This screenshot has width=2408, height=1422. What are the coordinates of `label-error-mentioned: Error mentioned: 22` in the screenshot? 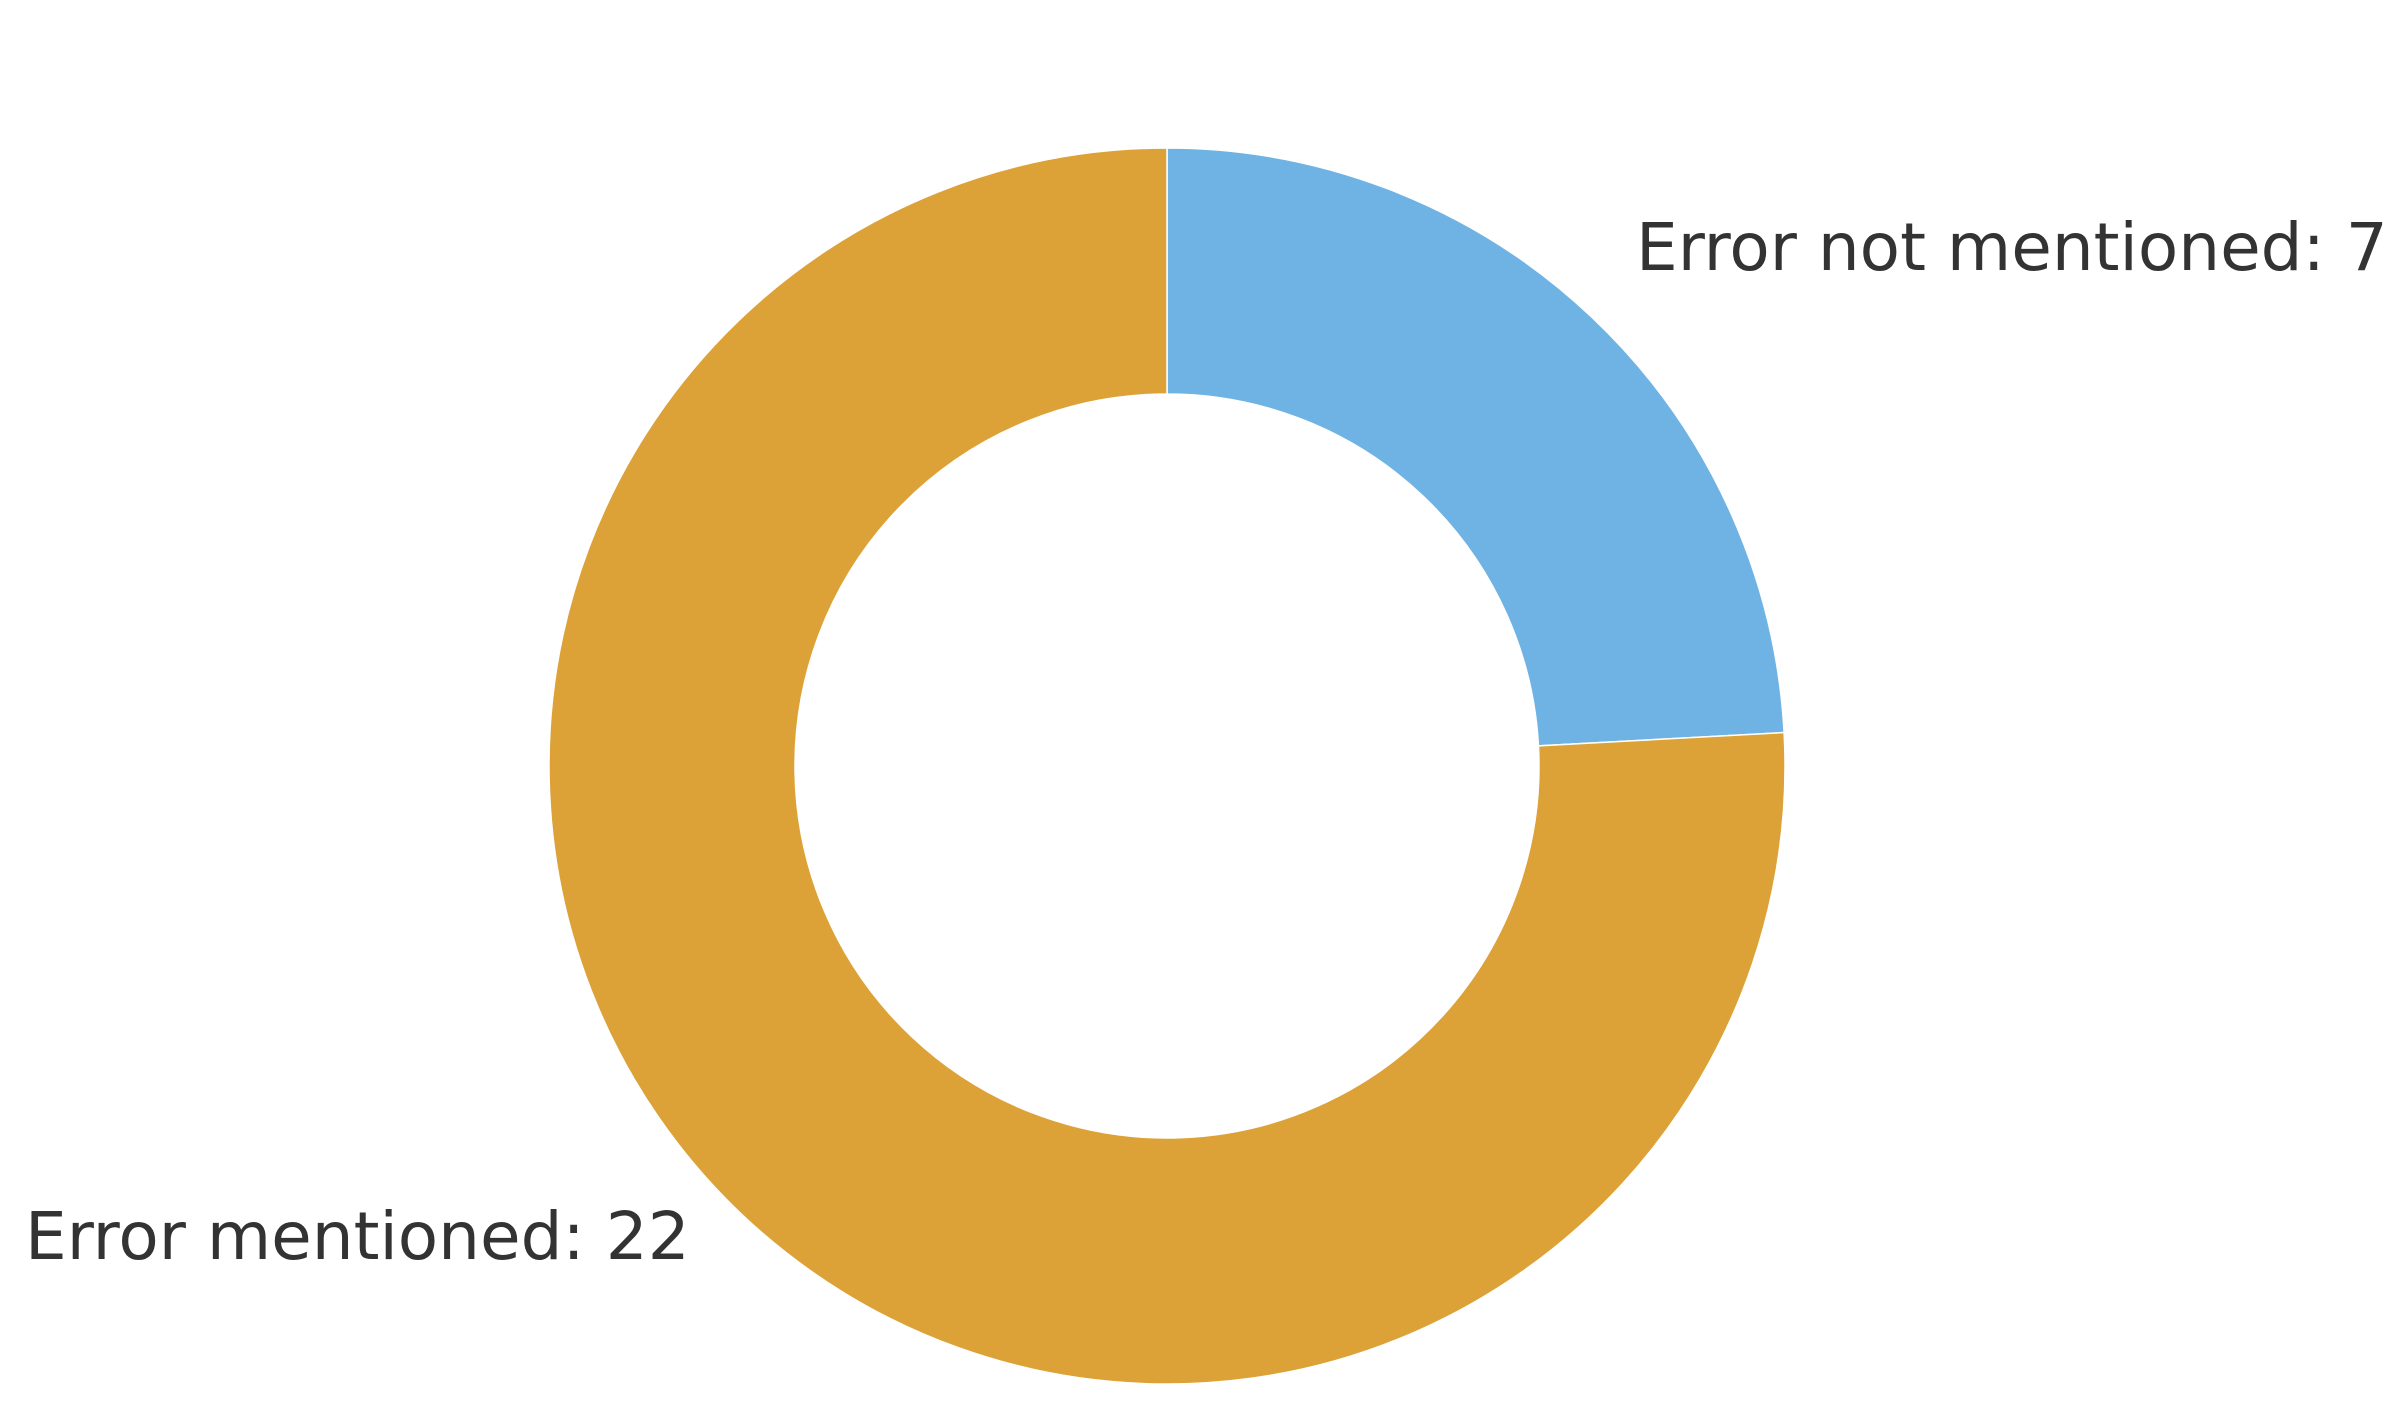 It's located at (357, 1236).